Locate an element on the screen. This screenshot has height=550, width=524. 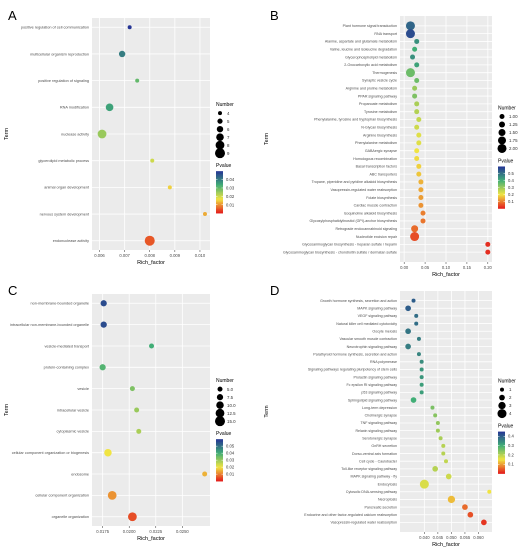
color-legend-label: 0.02 is located at coordinates (230, 196).